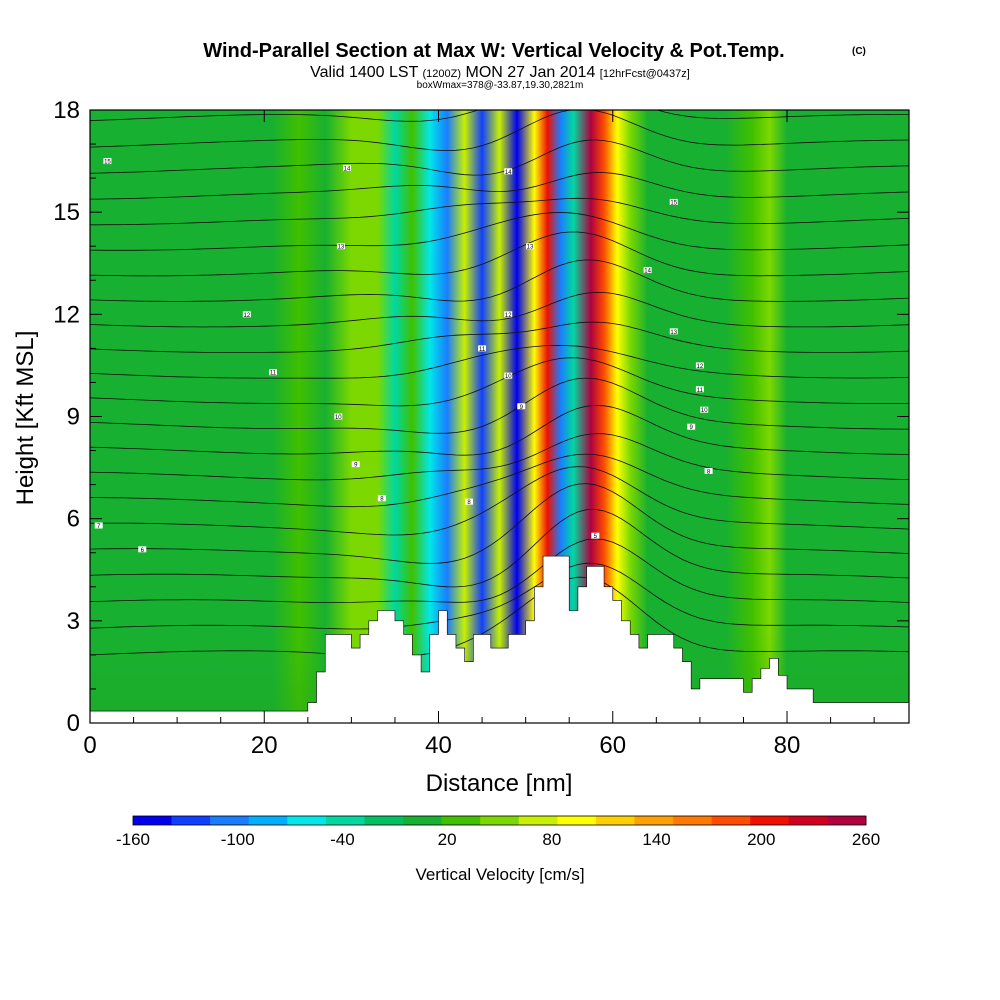 The image size is (1000, 1000). I want to click on colorbar-ticks: -160 -100 -40 20 80 140 200 260, so click(498, 839).